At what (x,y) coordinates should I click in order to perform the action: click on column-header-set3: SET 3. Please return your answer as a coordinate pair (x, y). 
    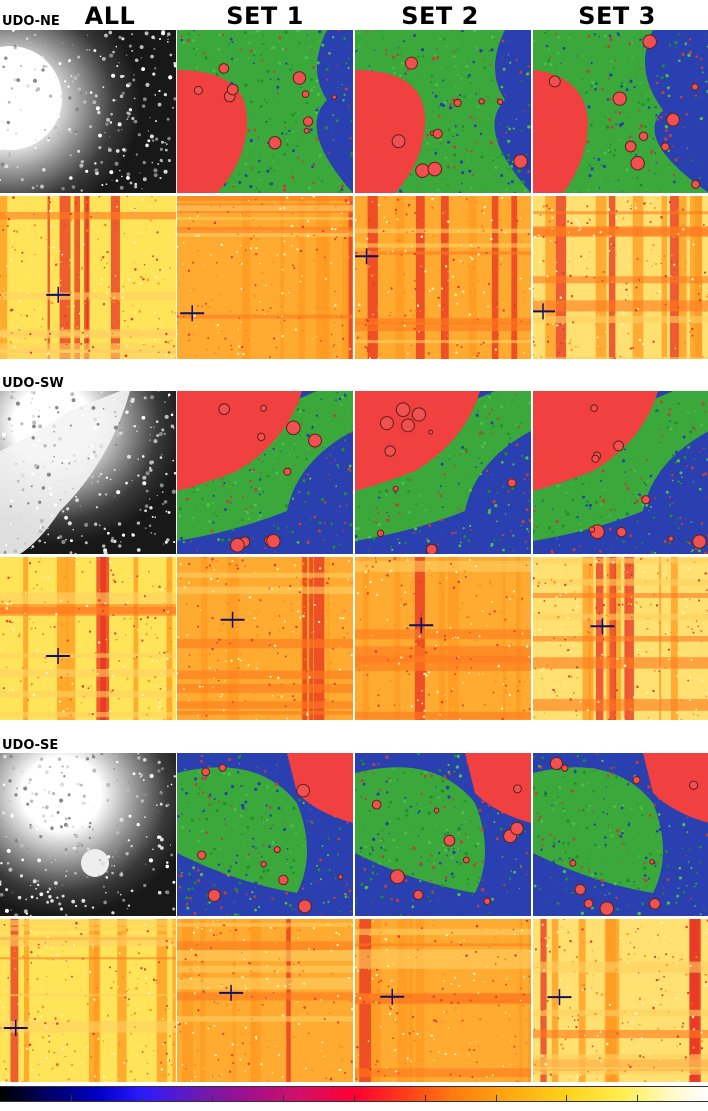
    Looking at the image, I should click on (617, 16).